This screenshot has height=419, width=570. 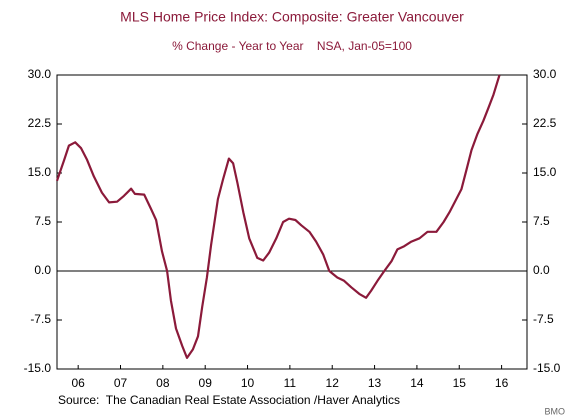 I want to click on y-tick-label: -7.5, so click(x=40, y=319).